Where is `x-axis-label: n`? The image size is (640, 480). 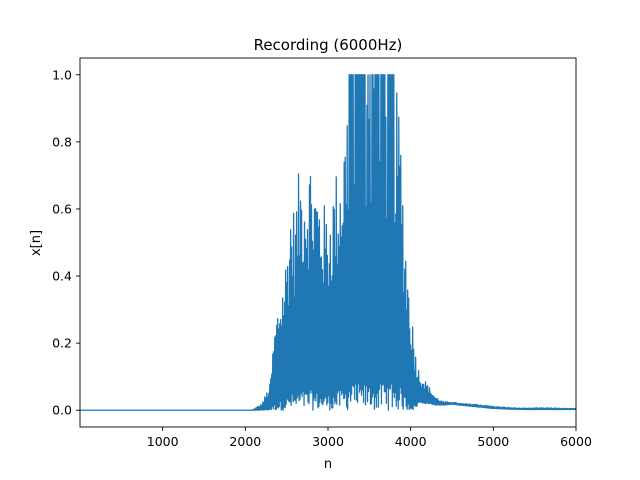 x-axis-label: n is located at coordinates (328, 464).